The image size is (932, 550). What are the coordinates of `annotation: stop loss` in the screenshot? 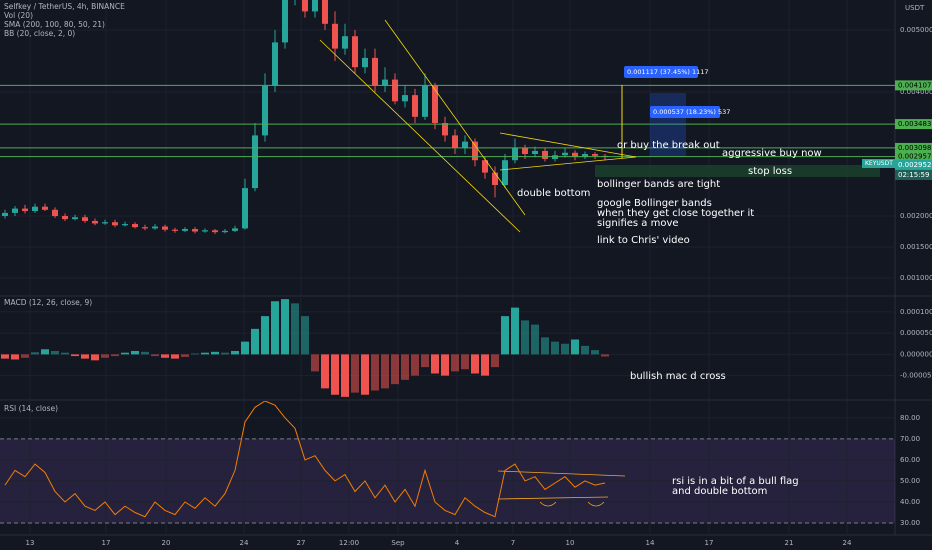 It's located at (770, 171).